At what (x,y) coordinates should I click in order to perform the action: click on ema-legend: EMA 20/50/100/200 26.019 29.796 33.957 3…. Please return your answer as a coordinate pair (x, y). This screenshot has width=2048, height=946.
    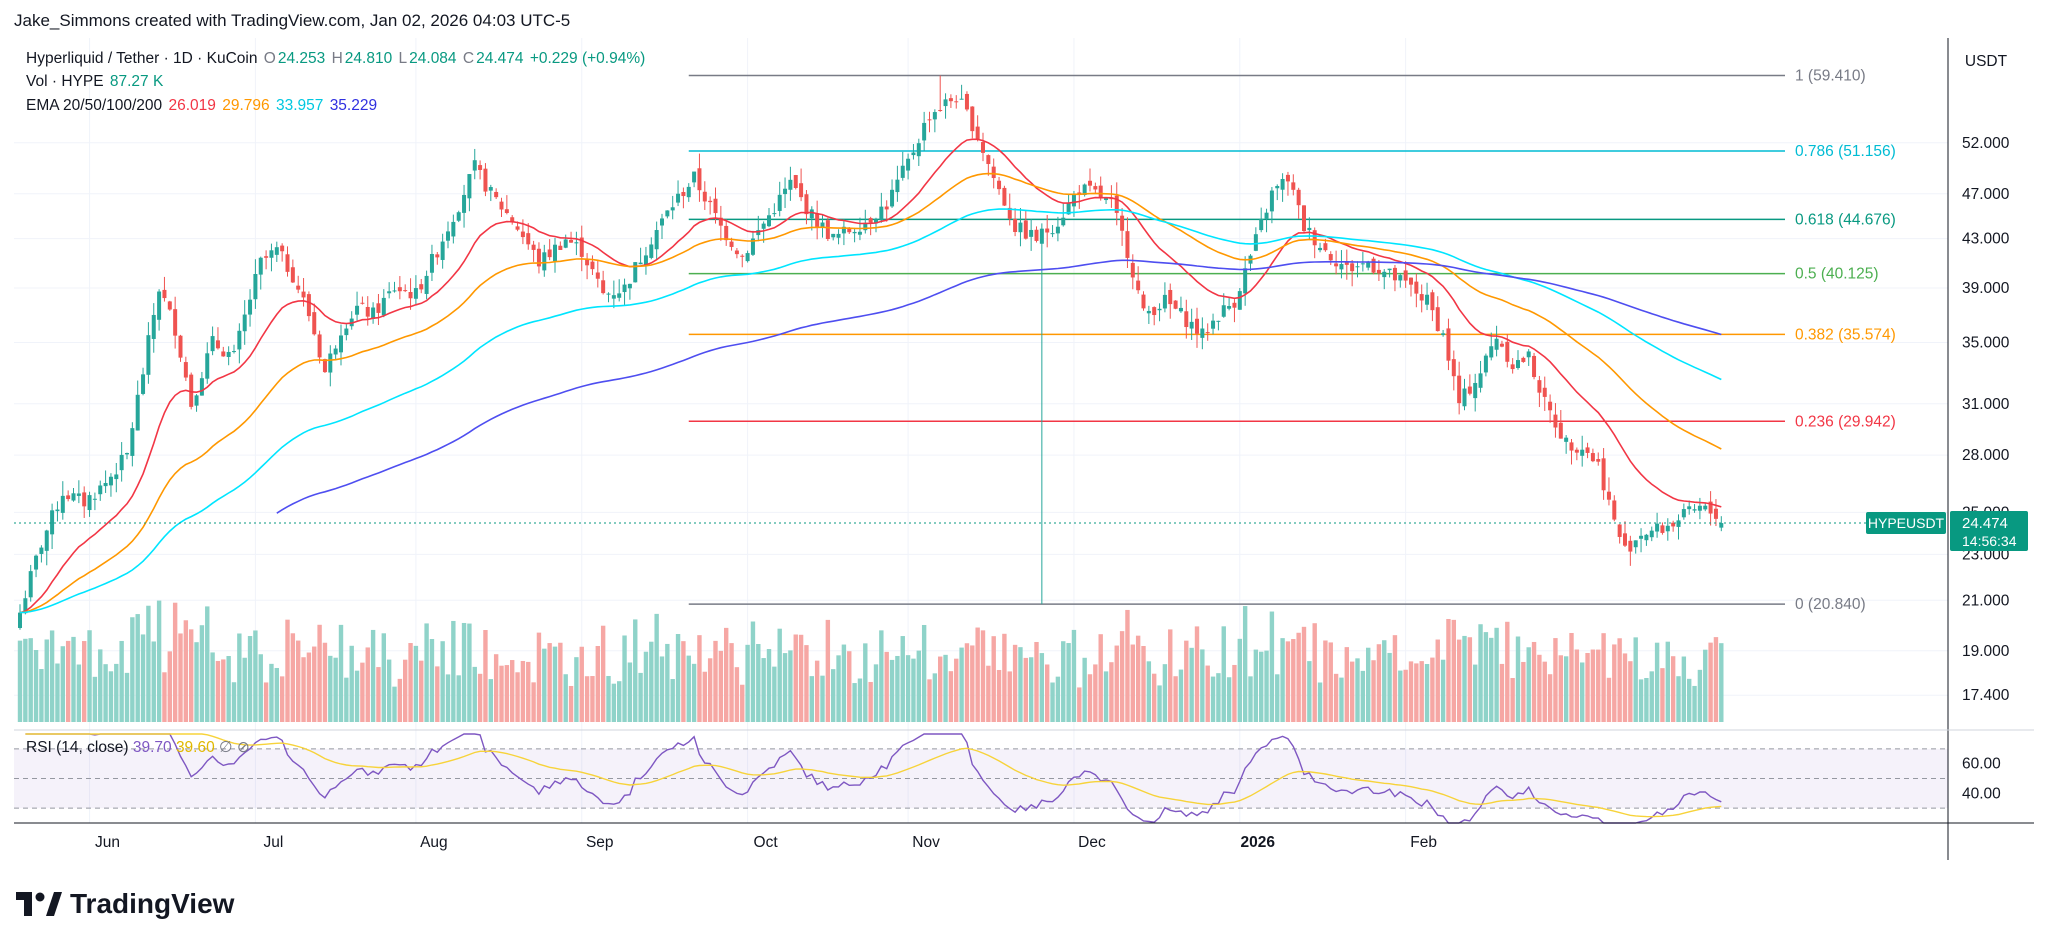
    Looking at the image, I should click on (202, 106).